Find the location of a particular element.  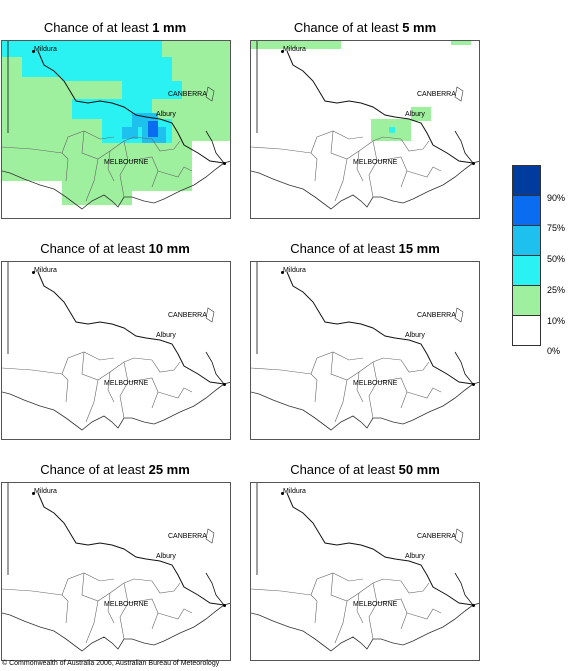

legend-label-0: 0% is located at coordinates (554, 351).